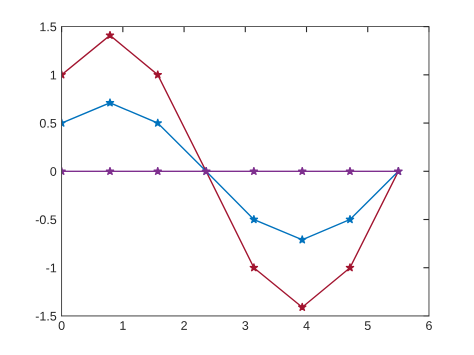 The height and width of the screenshot is (355, 474). Describe the element at coordinates (46, 316) in the screenshot. I see `y-tick-label: -1.5` at that location.